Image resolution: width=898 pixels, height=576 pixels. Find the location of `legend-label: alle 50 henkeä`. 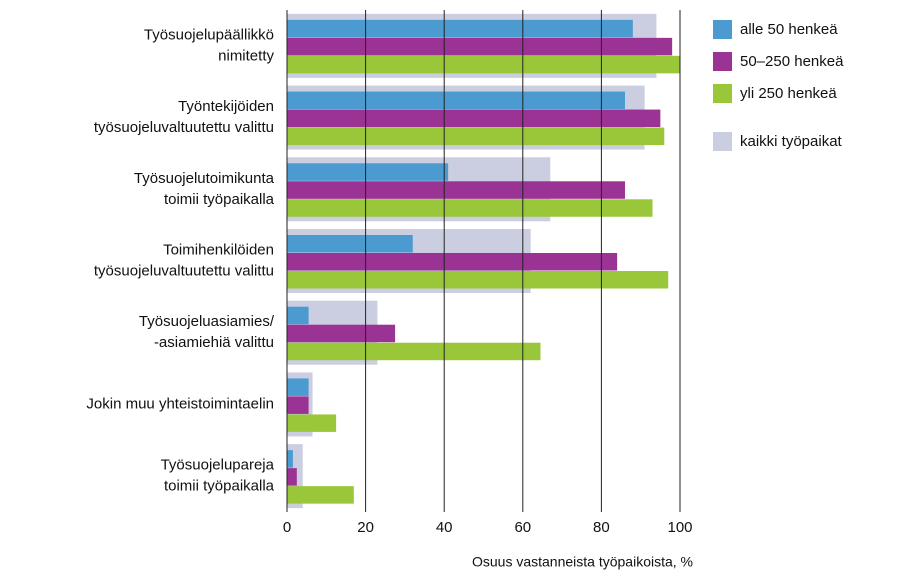

legend-label: alle 50 henkeä is located at coordinates (789, 29).